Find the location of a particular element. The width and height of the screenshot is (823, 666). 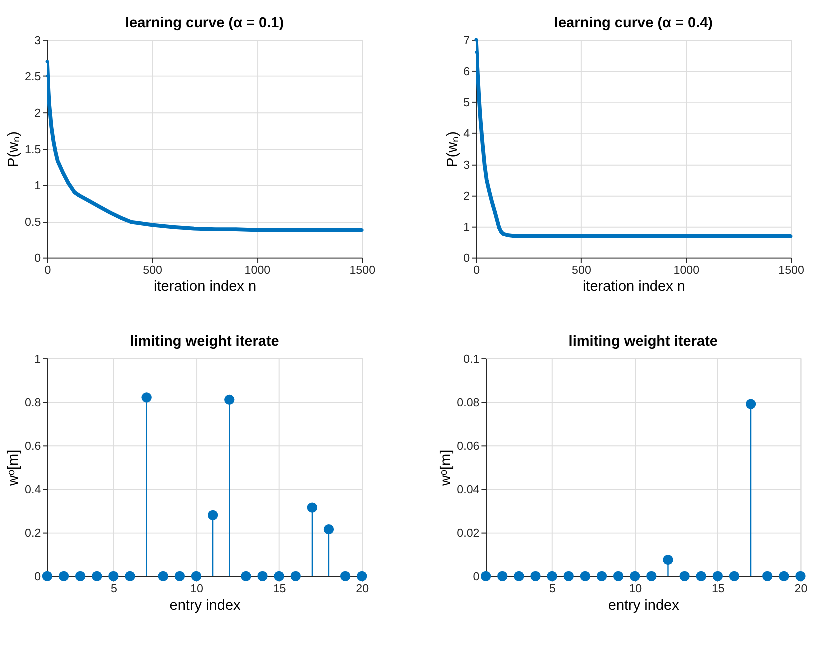

y-tick-label: 0.2 is located at coordinates (33, 533).